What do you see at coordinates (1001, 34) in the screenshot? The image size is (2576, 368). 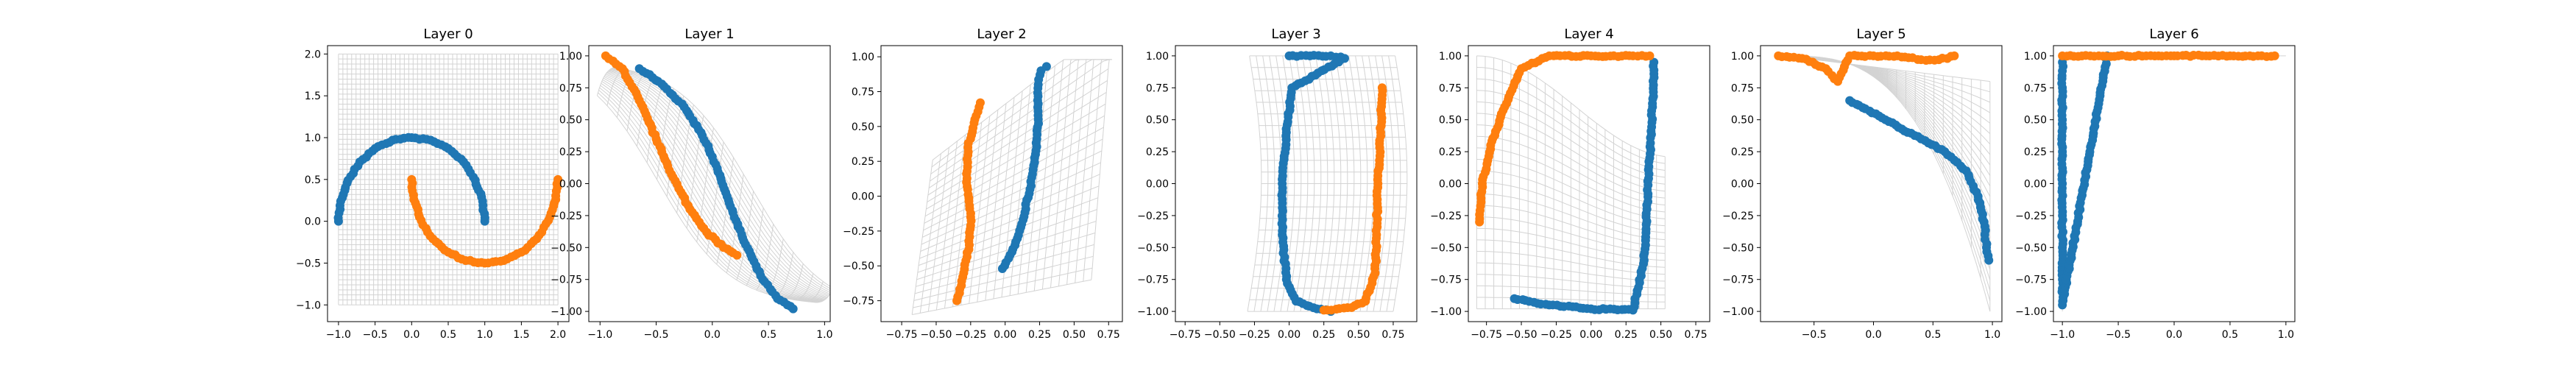 I see `chart-title: Layer 2` at bounding box center [1001, 34].